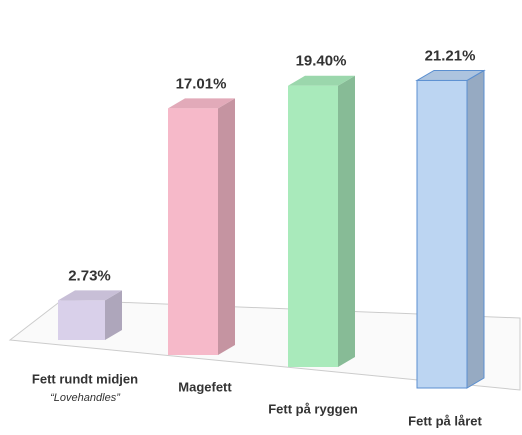 This screenshot has width=522, height=435. I want to click on category-subtitle: “Lovehandles”, so click(85, 398).